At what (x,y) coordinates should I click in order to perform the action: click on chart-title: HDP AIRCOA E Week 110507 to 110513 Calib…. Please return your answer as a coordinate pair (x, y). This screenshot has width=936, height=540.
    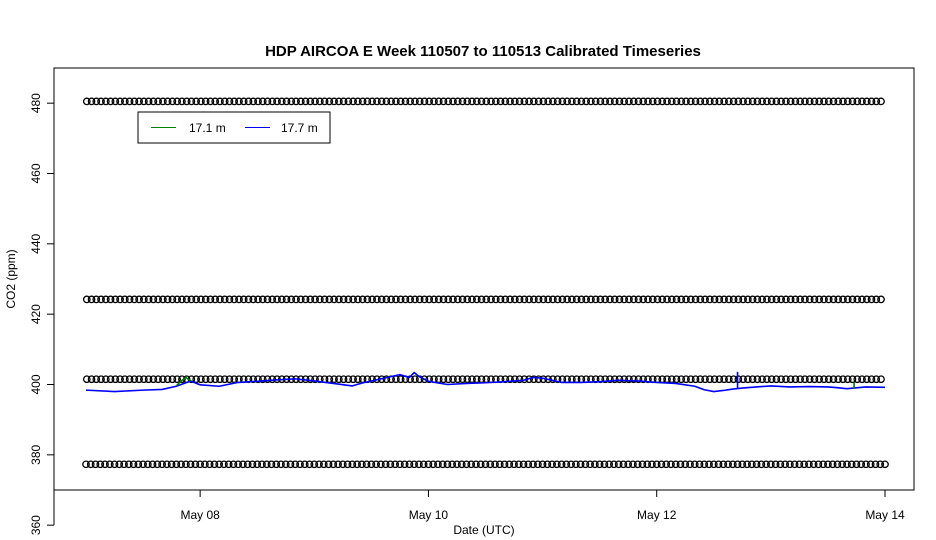
    Looking at the image, I should click on (483, 51).